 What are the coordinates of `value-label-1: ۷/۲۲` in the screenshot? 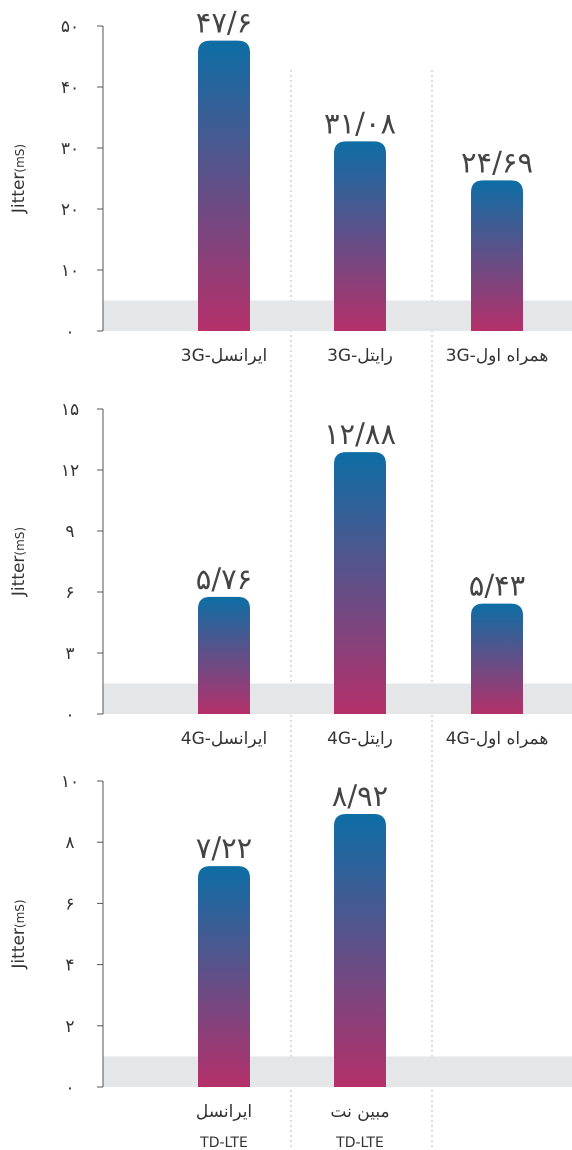 It's located at (224, 848).